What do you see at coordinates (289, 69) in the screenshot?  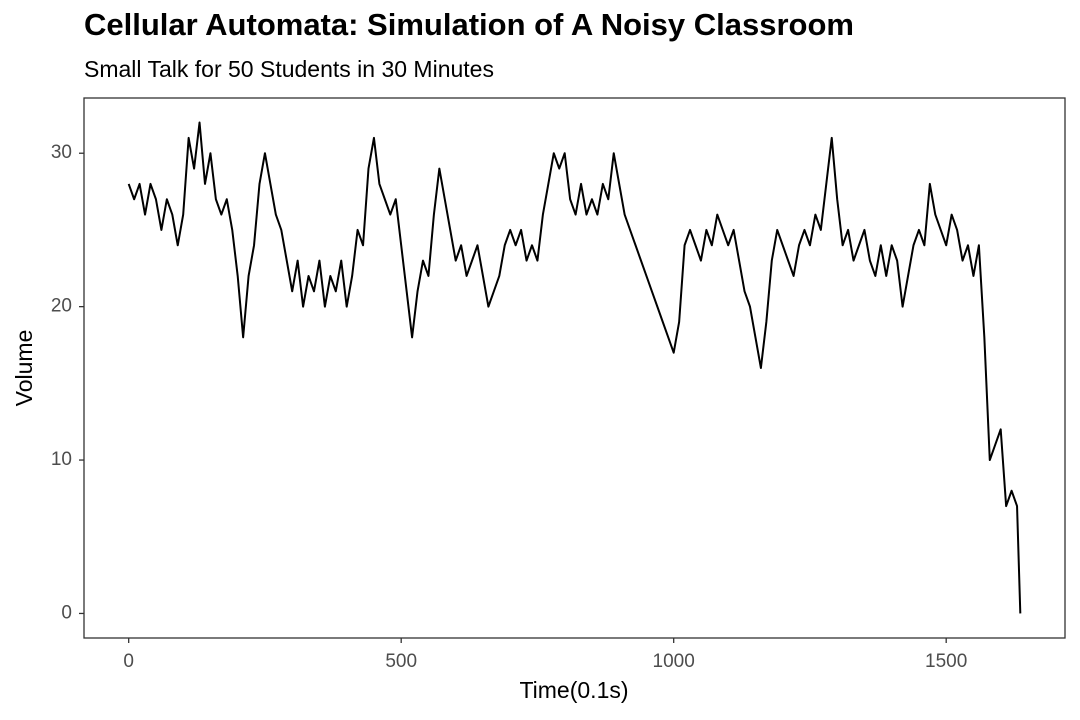 I see `chart-subtitle: Small Talk for 50 Students in 30 Minutes` at bounding box center [289, 69].